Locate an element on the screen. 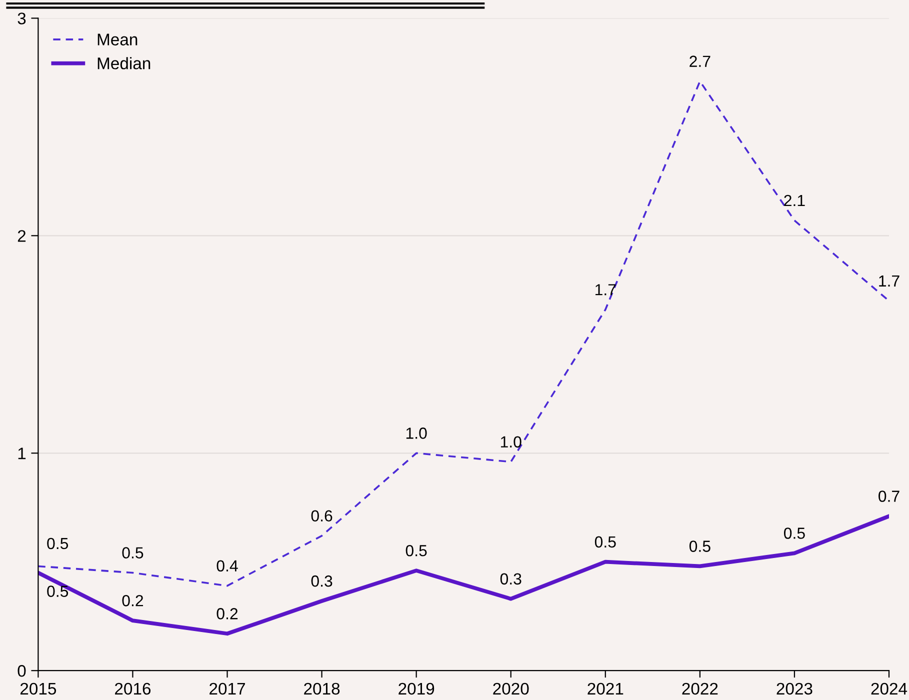  y-tick-label: 2 is located at coordinates (22, 236).